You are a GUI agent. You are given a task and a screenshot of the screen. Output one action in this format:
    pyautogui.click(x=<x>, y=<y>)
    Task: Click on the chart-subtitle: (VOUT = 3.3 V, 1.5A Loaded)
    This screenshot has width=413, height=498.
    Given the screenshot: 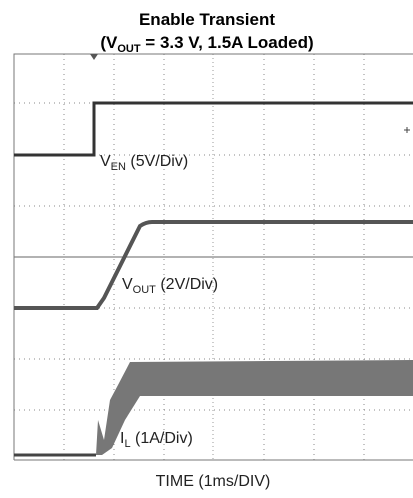 What is the action you would take?
    pyautogui.click(x=206, y=44)
    